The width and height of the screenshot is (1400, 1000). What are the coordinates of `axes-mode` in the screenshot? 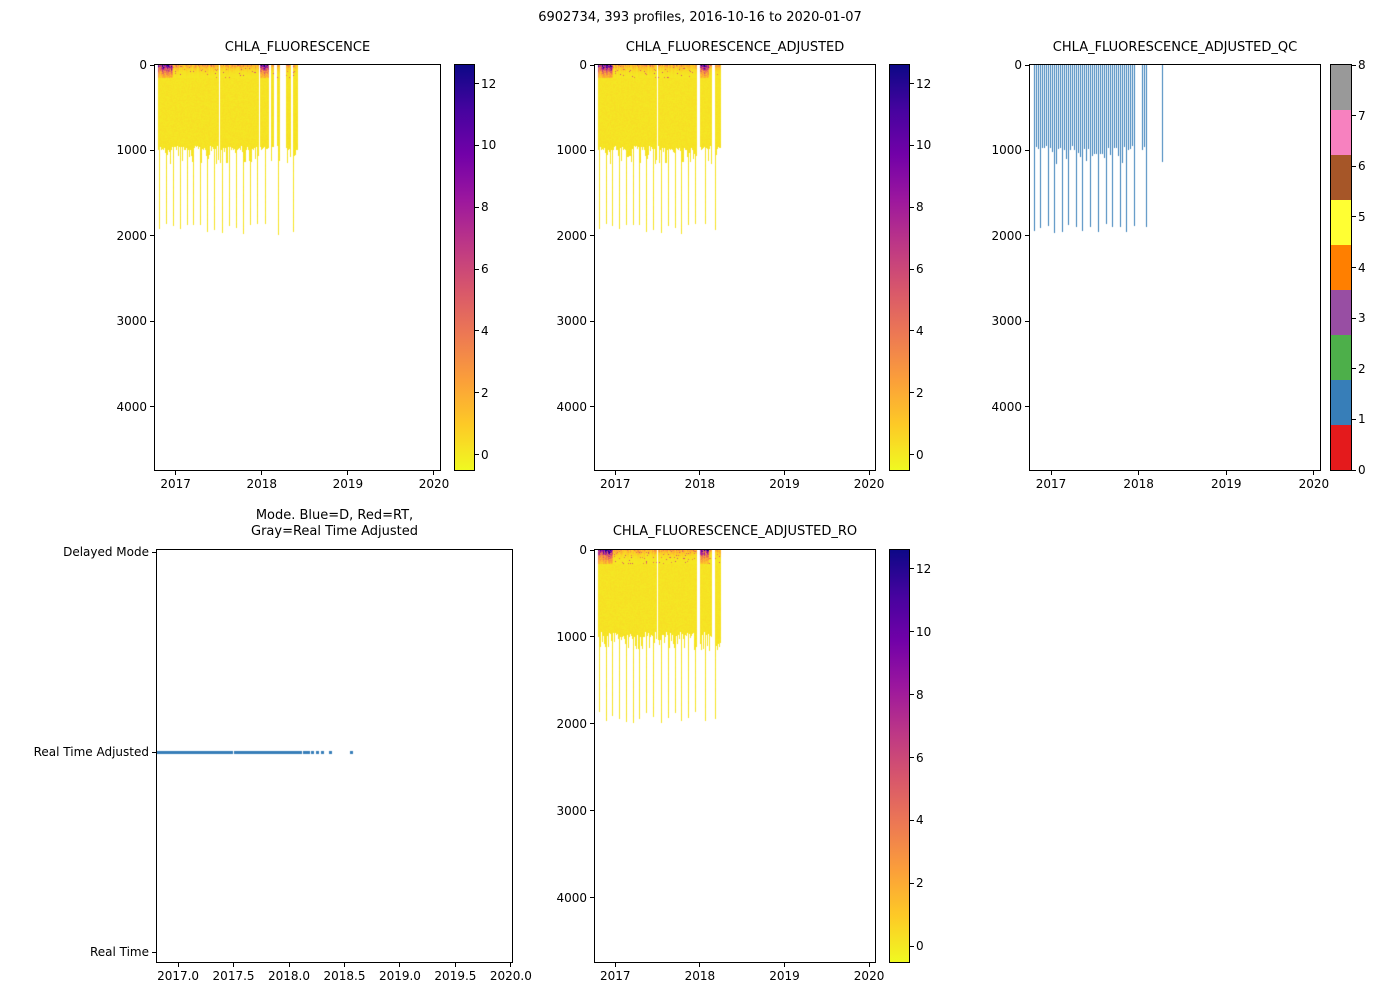 It's located at (334, 756).